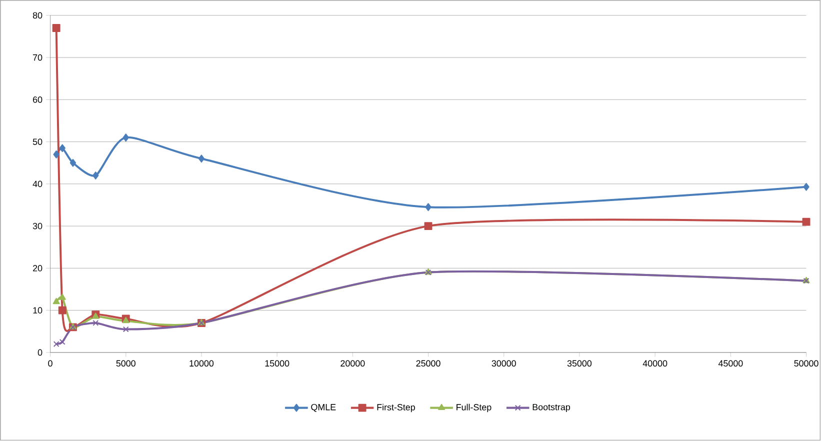  I want to click on legend-label: First-Step, so click(396, 408).